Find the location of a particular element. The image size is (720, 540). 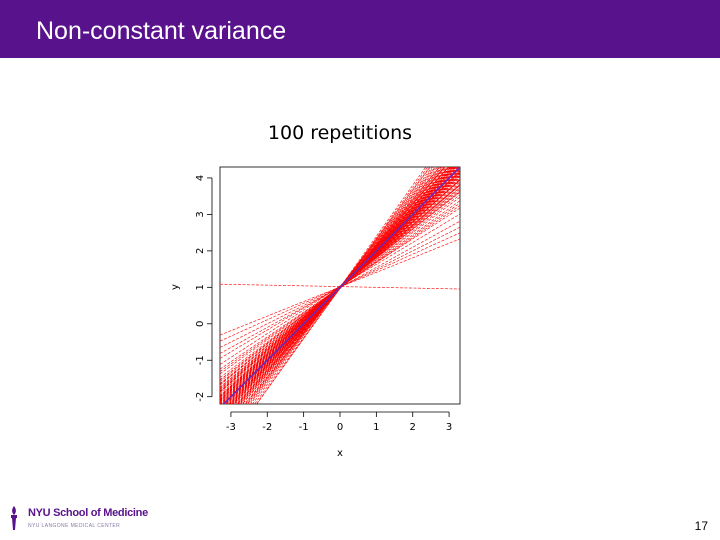

slide-title: Non-constant variance is located at coordinates (161, 31).